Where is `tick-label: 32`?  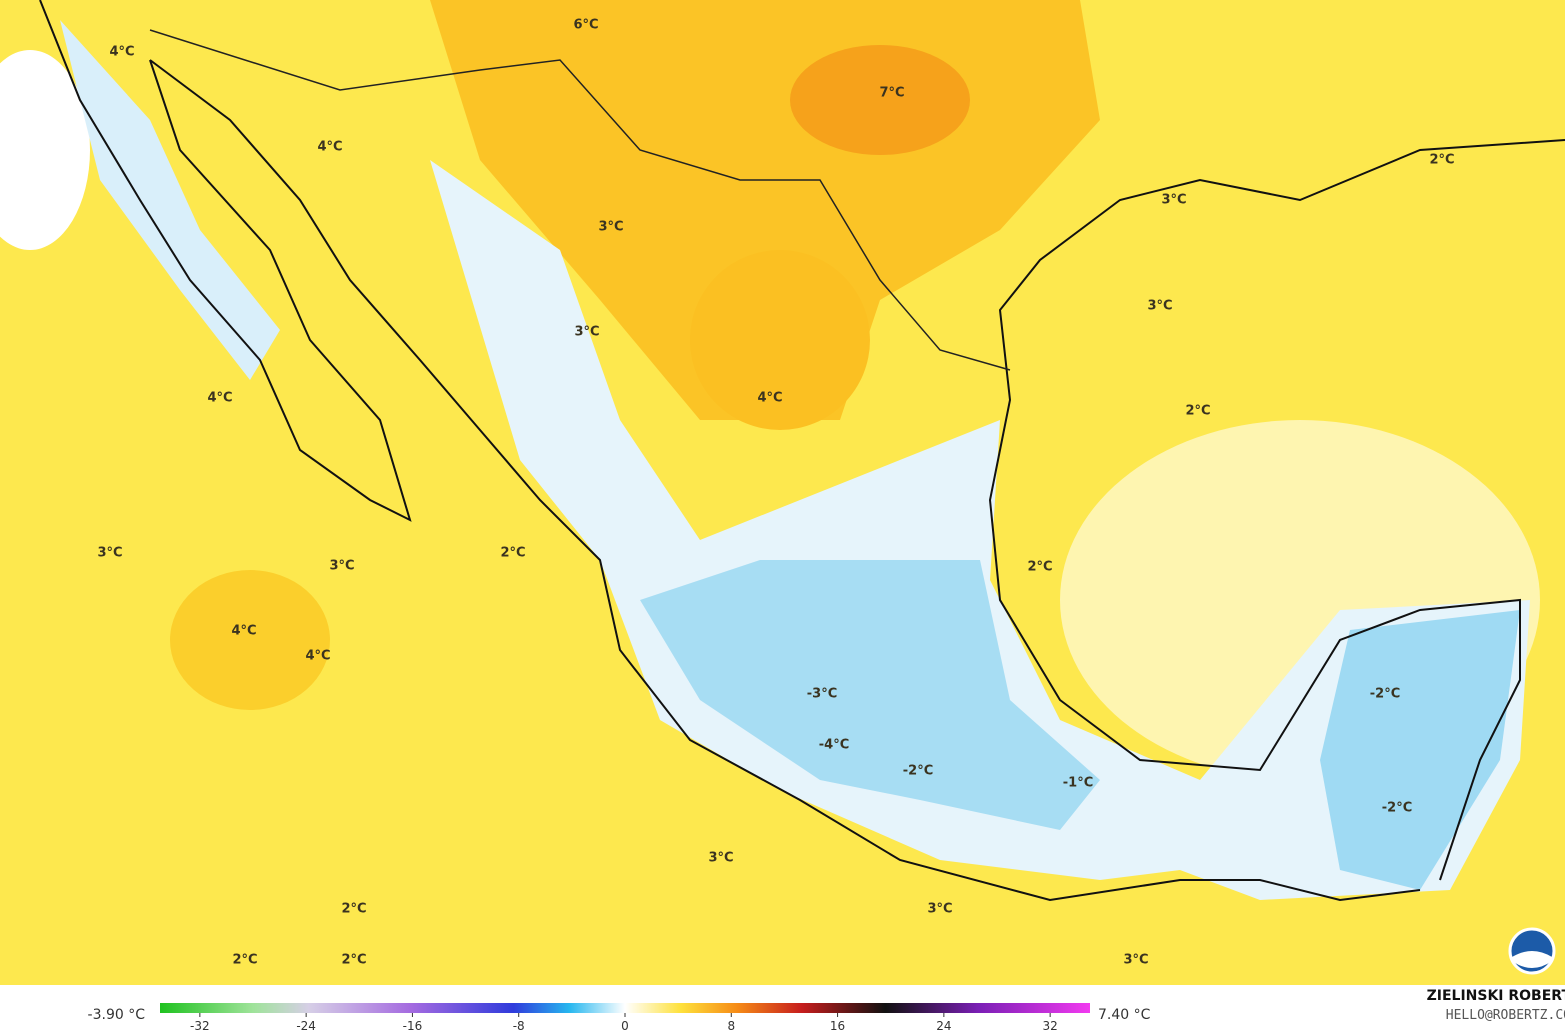 tick-label: 32 is located at coordinates (1050, 1026).